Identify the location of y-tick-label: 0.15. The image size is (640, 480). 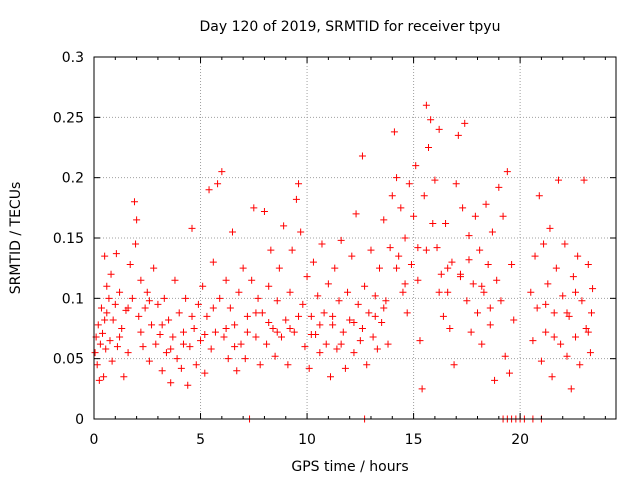
(68, 239).